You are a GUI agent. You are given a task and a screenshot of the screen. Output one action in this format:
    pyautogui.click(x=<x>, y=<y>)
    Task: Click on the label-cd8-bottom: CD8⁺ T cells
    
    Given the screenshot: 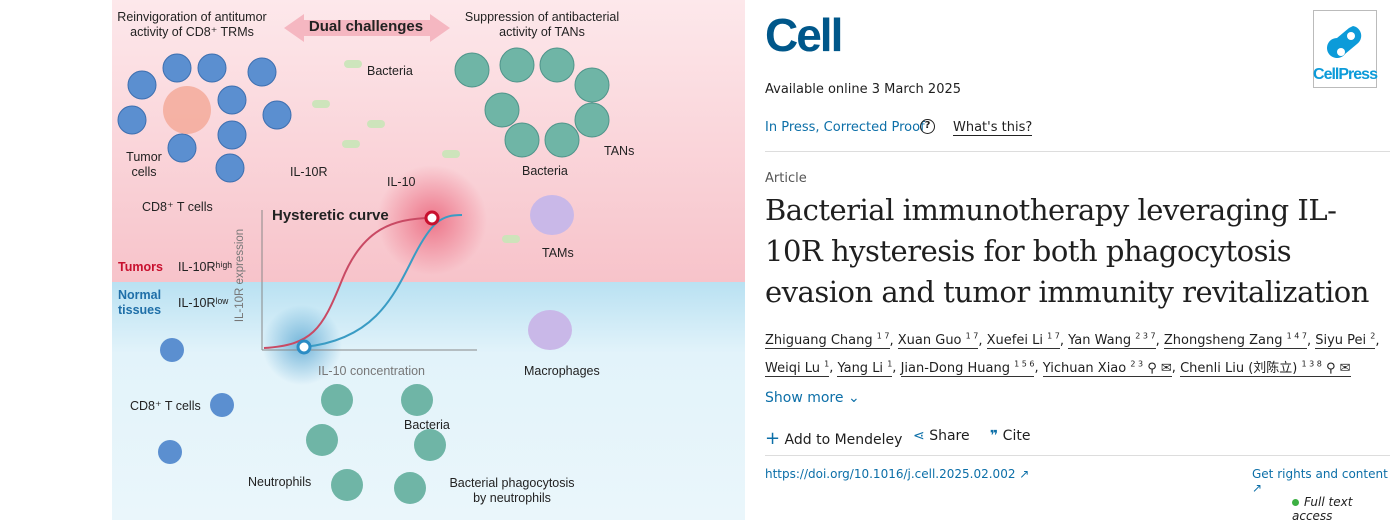 What is the action you would take?
    pyautogui.click(x=165, y=406)
    